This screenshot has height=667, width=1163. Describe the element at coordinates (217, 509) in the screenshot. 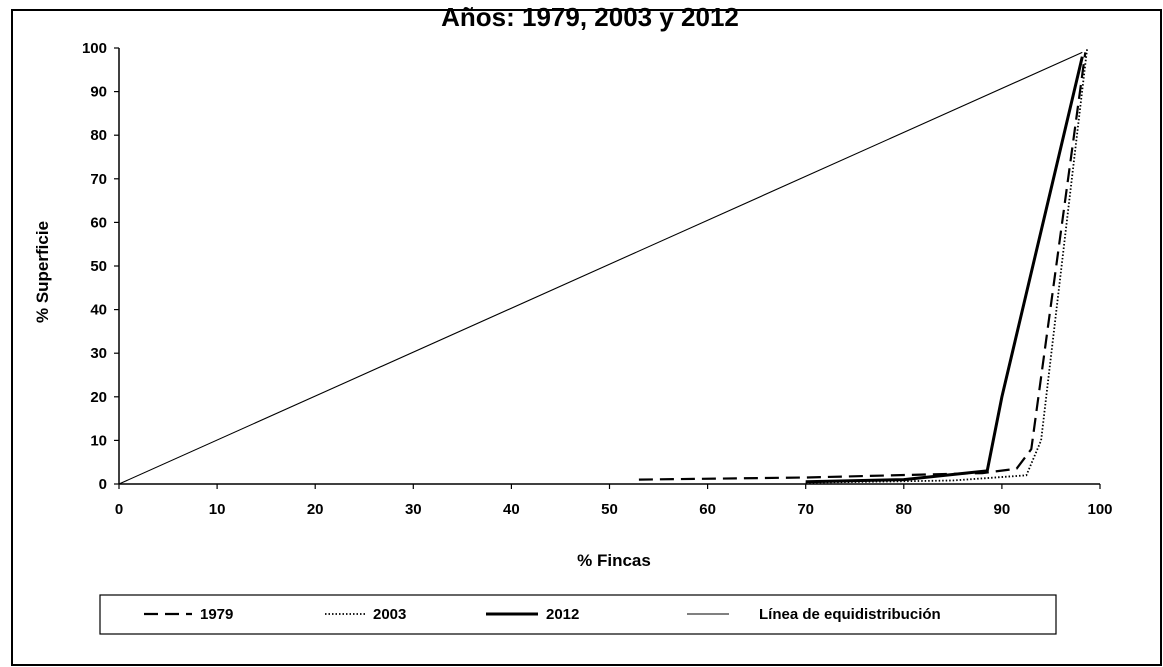

I see `x-tick-label: 10` at that location.